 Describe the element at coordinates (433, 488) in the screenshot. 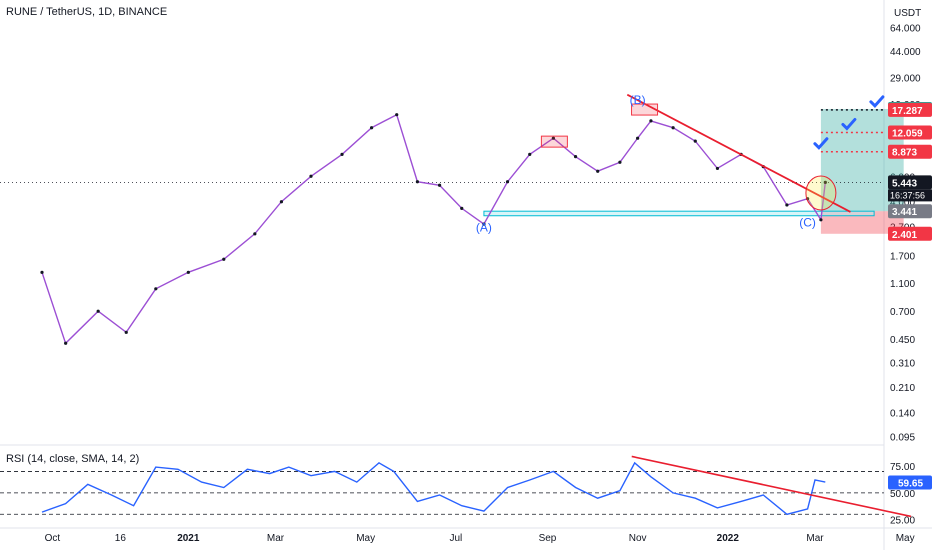

I see `rsi-line` at that location.